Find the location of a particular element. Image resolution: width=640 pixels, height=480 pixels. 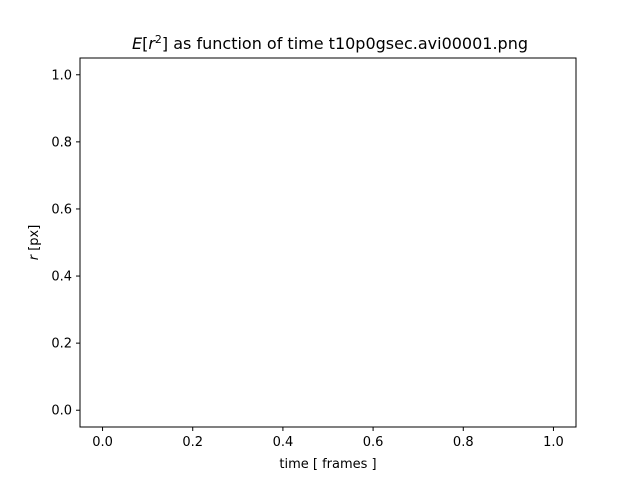

title-bracket: [ is located at coordinates (145, 43).